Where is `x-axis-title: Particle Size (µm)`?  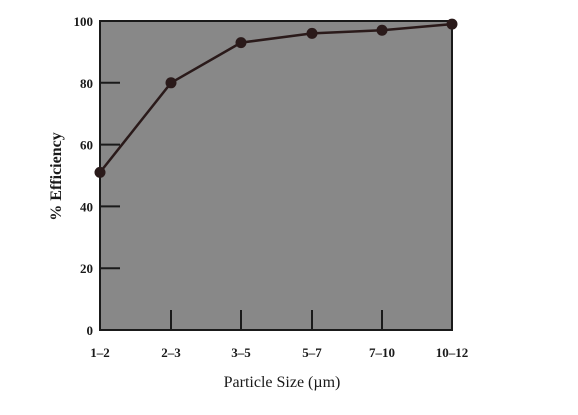 x-axis-title: Particle Size (µm) is located at coordinates (282, 382).